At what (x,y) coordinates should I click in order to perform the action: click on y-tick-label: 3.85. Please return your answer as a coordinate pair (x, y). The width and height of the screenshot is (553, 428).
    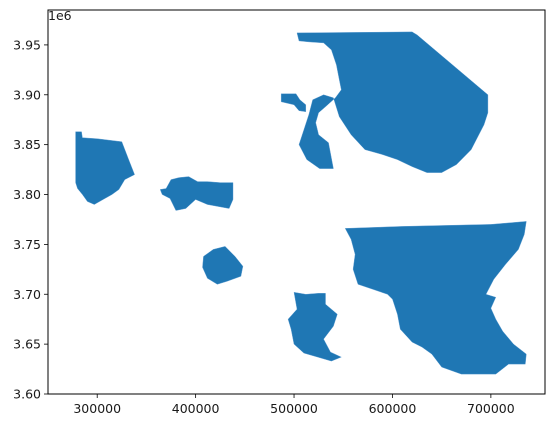
    Looking at the image, I should click on (27, 144).